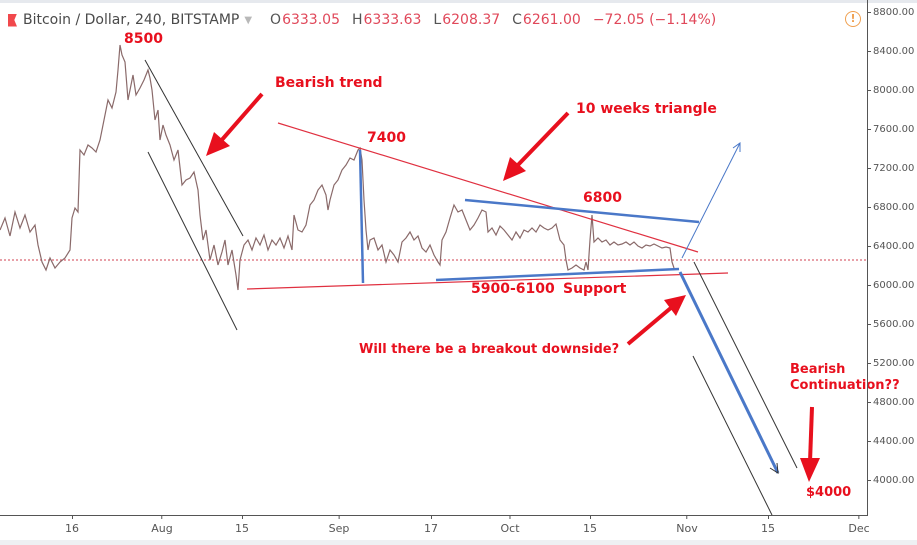  What do you see at coordinates (890, 90) in the screenshot?
I see `y-tick: 8000.00` at bounding box center [890, 90].